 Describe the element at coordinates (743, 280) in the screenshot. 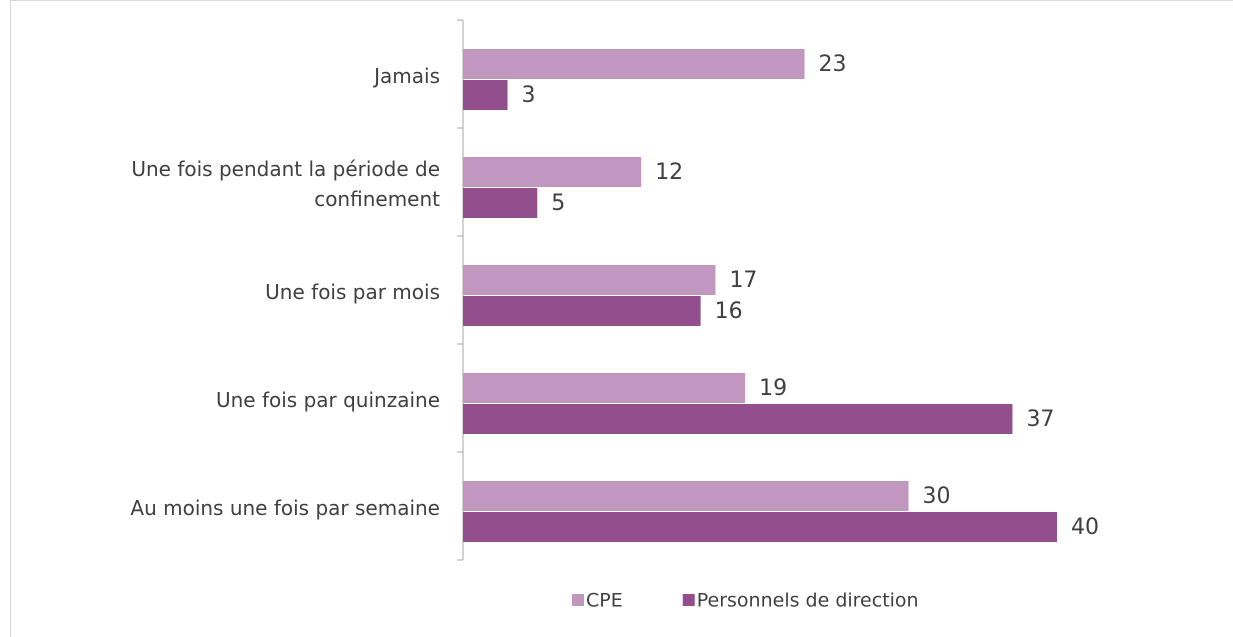

I see `value-label: 17` at that location.